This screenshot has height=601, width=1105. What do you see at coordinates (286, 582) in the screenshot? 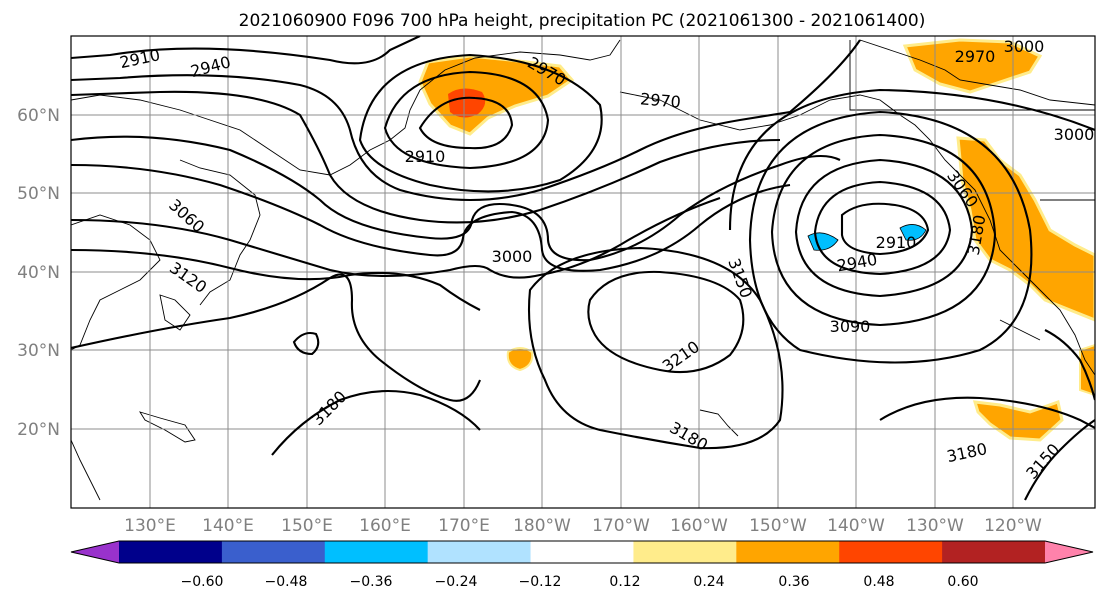
I see `colorbar-tick: −0.48` at bounding box center [286, 582].